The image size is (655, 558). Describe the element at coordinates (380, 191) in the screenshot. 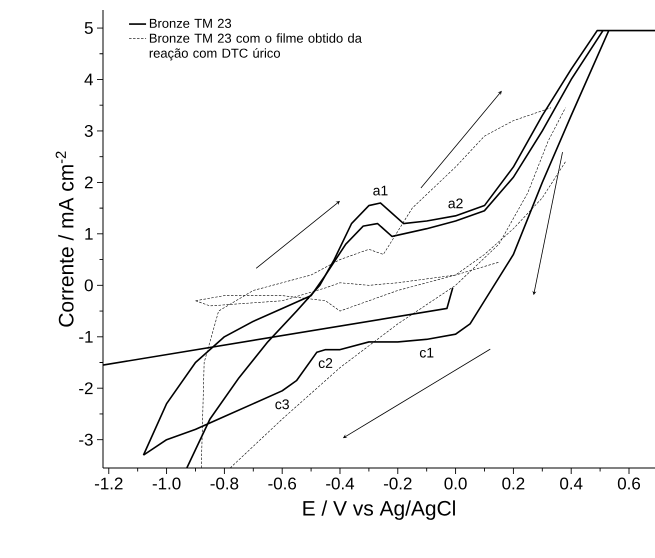

I see `annotation: a1` at that location.